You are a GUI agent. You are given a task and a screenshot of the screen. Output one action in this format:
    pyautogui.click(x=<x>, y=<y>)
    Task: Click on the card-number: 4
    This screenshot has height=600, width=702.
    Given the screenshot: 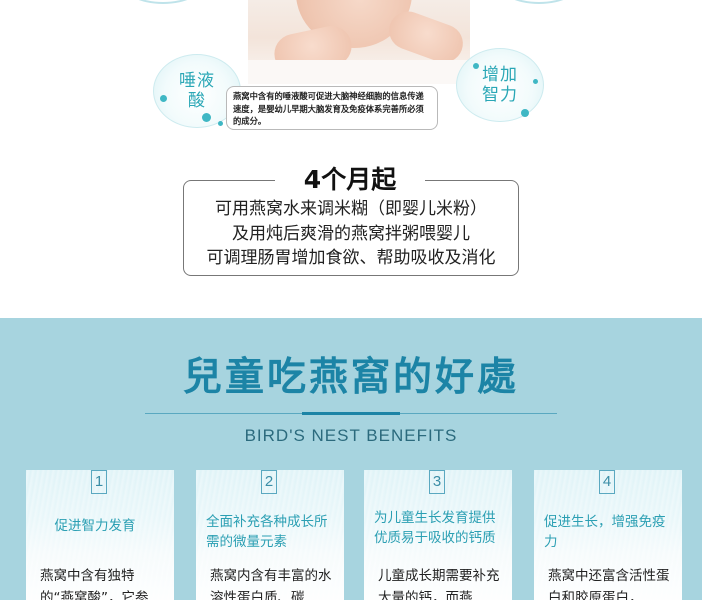 What is the action you would take?
    pyautogui.click(x=607, y=482)
    